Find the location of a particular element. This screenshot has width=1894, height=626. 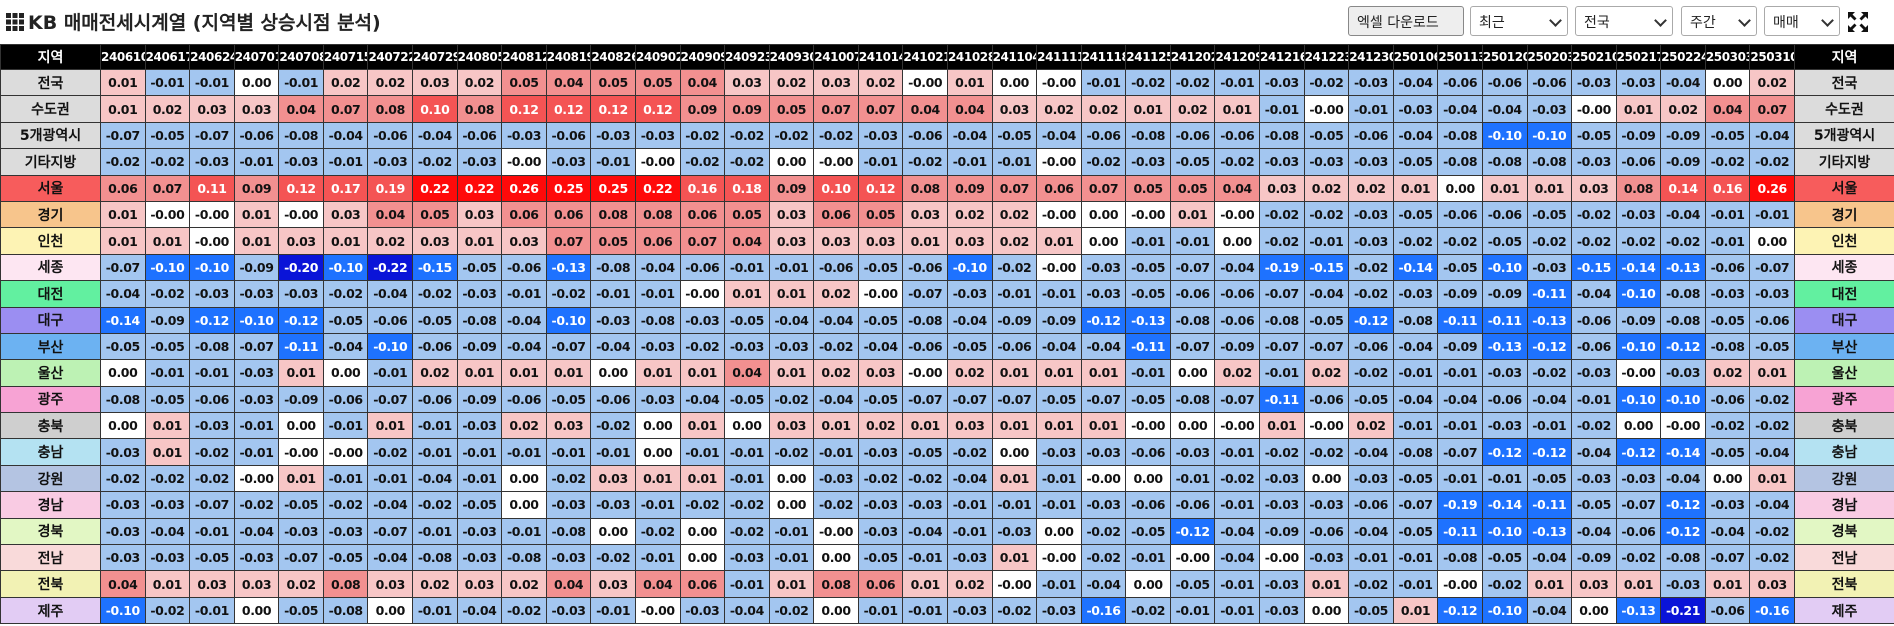

interval-select: 주간 is located at coordinates (1719, 21).